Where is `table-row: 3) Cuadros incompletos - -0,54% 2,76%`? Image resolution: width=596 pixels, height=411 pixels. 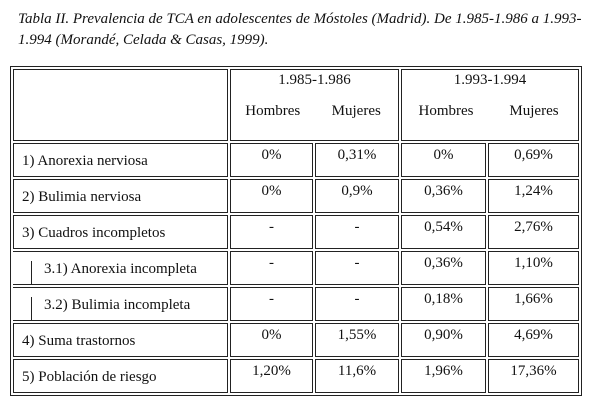
table-row: 3) Cuadros incompletos - -0,54% 2,76% is located at coordinates (296, 232).